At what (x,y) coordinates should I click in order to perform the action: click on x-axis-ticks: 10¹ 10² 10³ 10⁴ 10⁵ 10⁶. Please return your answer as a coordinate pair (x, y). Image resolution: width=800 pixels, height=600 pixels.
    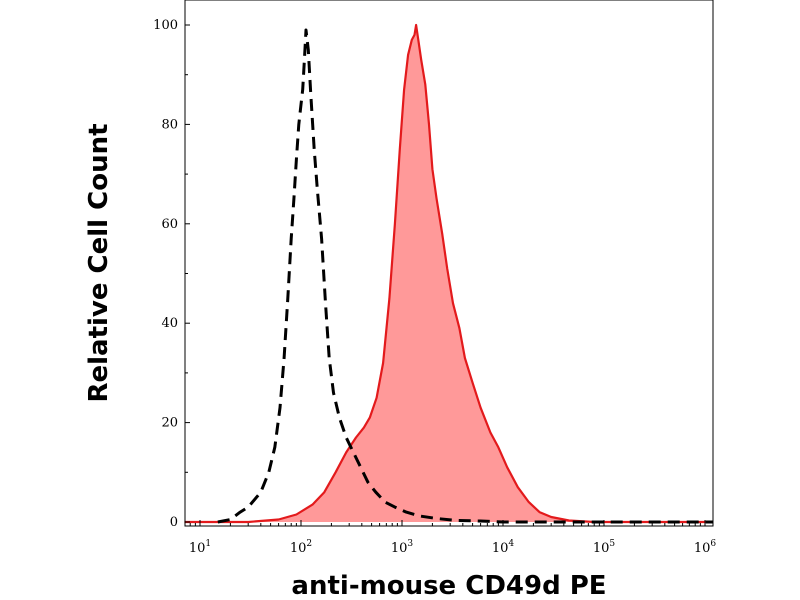
    Looking at the image, I should click on (453, 538).